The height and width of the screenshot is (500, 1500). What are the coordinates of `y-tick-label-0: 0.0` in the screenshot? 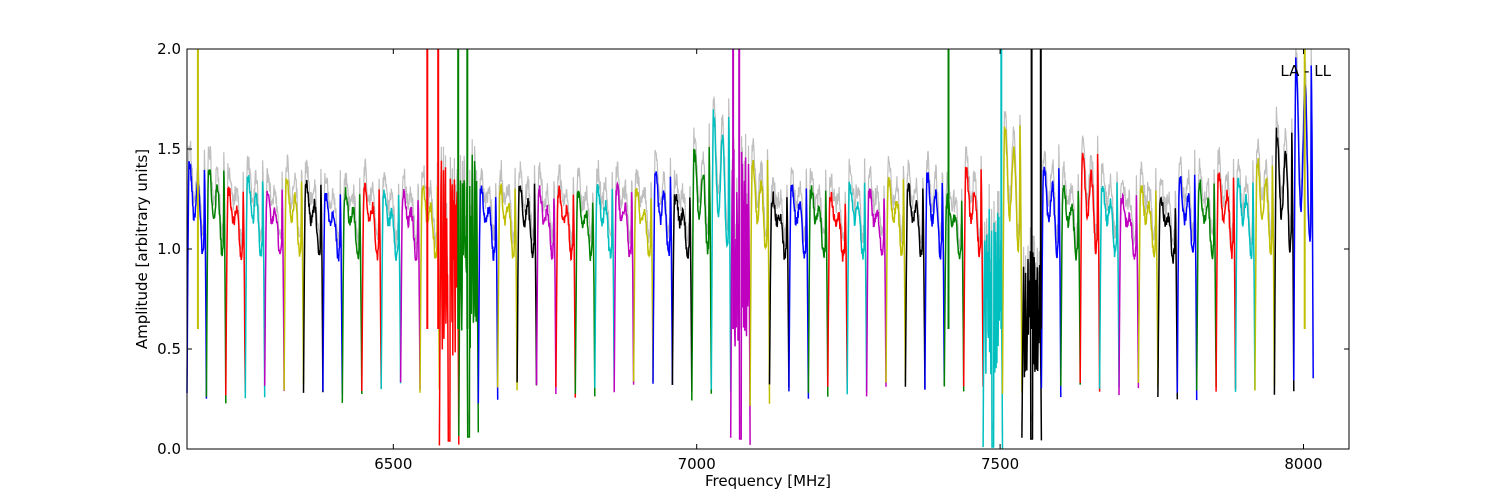 It's located at (169, 449).